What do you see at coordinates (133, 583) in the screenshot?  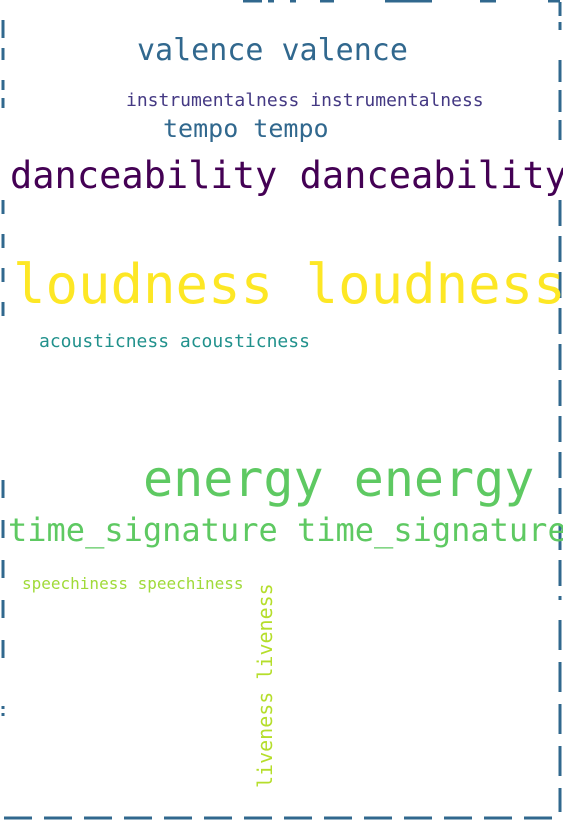 I see `word-speechiness: speechiness speechiness` at bounding box center [133, 583].